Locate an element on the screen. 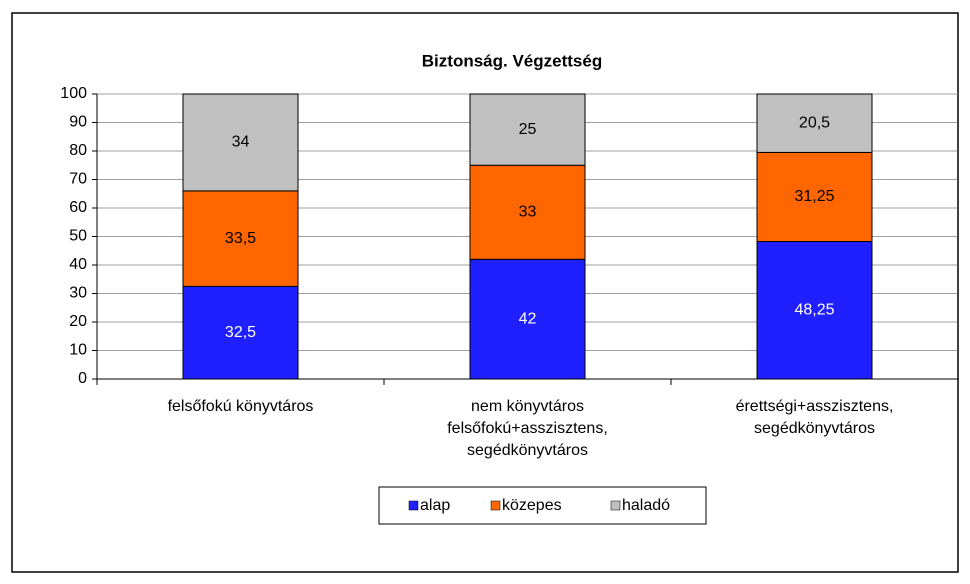 The image size is (970, 584). data-label: 33 is located at coordinates (528, 211).